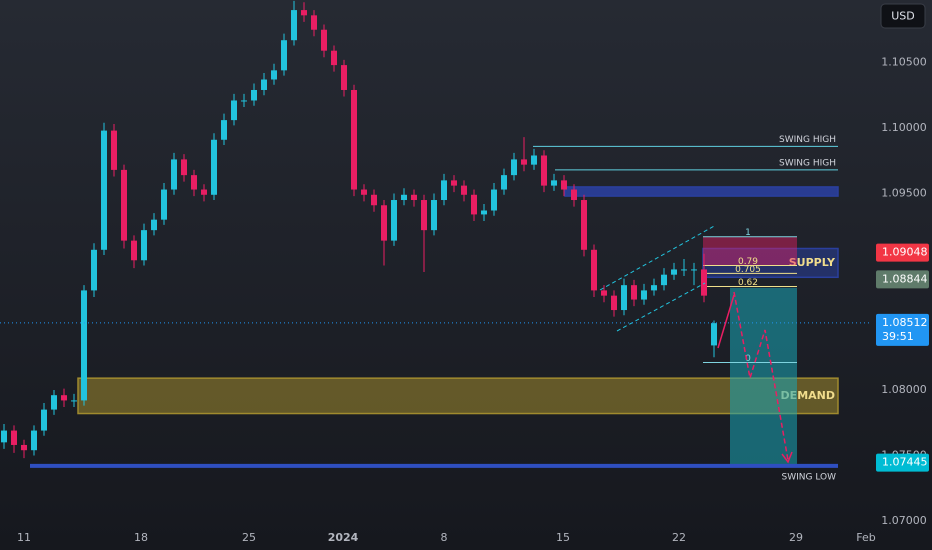 This screenshot has height=550, width=932. Describe the element at coordinates (726, 321) in the screenshot. I see `projection-line` at that location.